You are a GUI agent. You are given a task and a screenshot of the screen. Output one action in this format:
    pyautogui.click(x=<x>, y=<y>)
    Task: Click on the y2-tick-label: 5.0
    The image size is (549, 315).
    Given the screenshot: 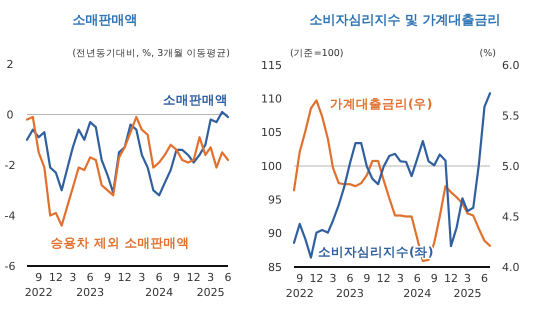 What is the action you would take?
    pyautogui.click(x=511, y=166)
    